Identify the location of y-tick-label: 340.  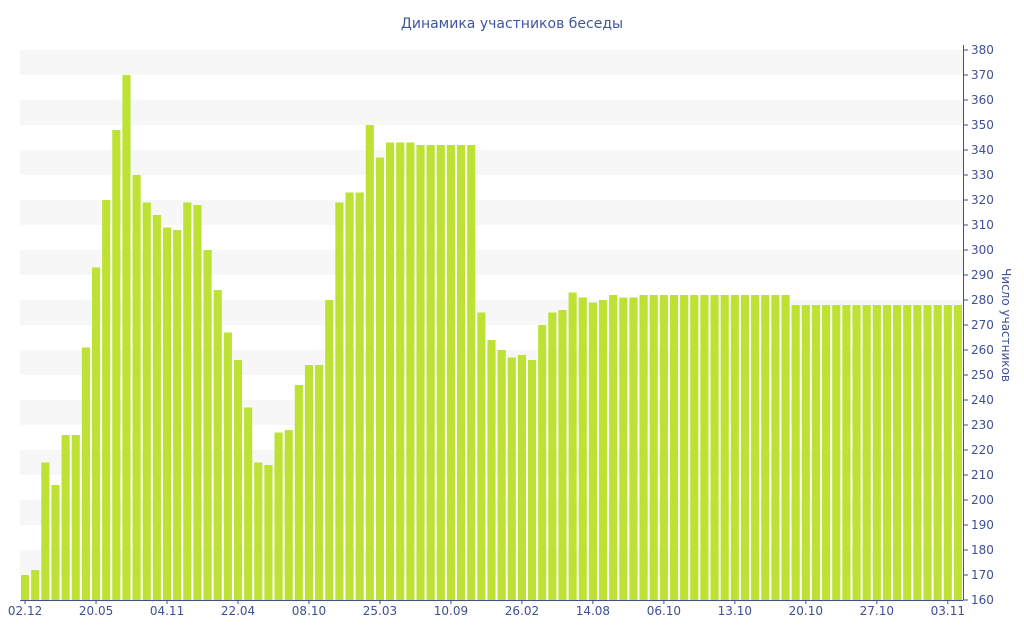
(982, 150).